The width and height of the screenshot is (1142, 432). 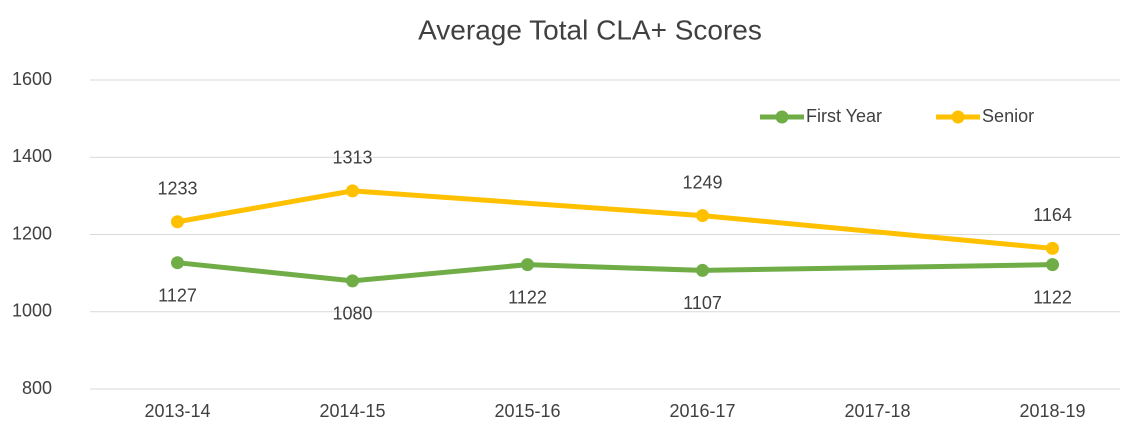 I want to click on x-tick-label: 2014-15, so click(x=352, y=411).